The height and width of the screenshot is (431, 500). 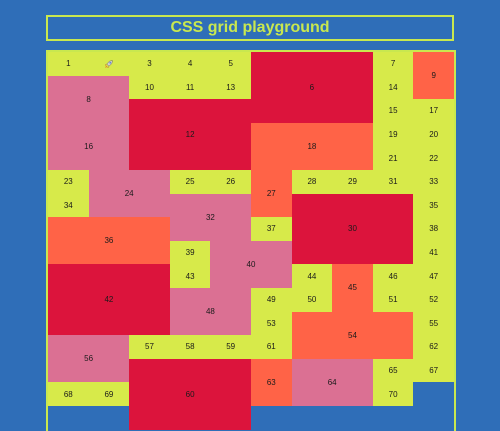 I want to click on rocket-icon, so click(x=109, y=64).